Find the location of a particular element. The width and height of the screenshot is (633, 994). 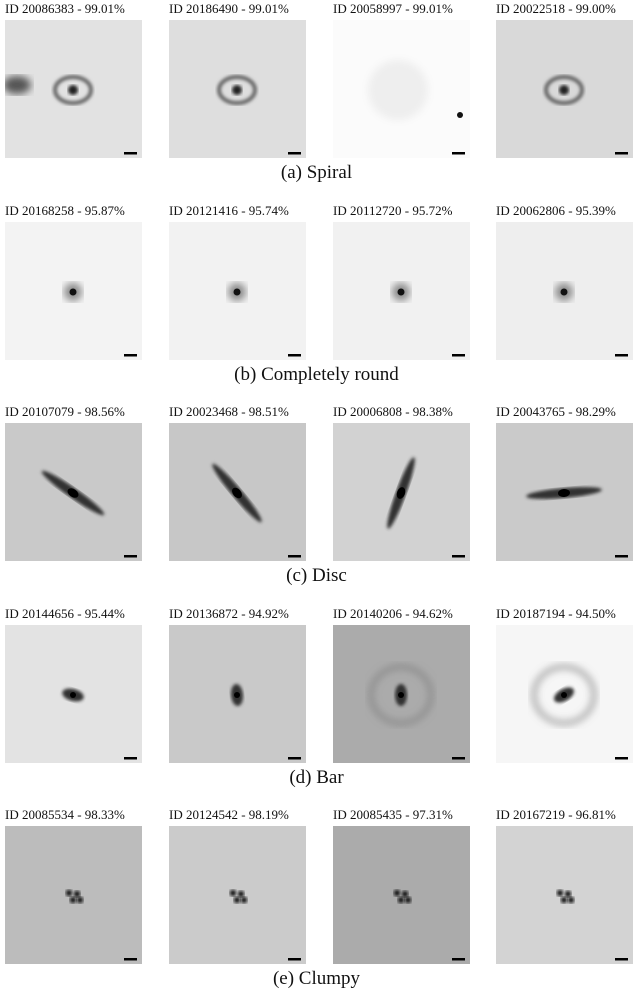

image-label: ID 20121416 - 95.74% is located at coordinates (229, 210).